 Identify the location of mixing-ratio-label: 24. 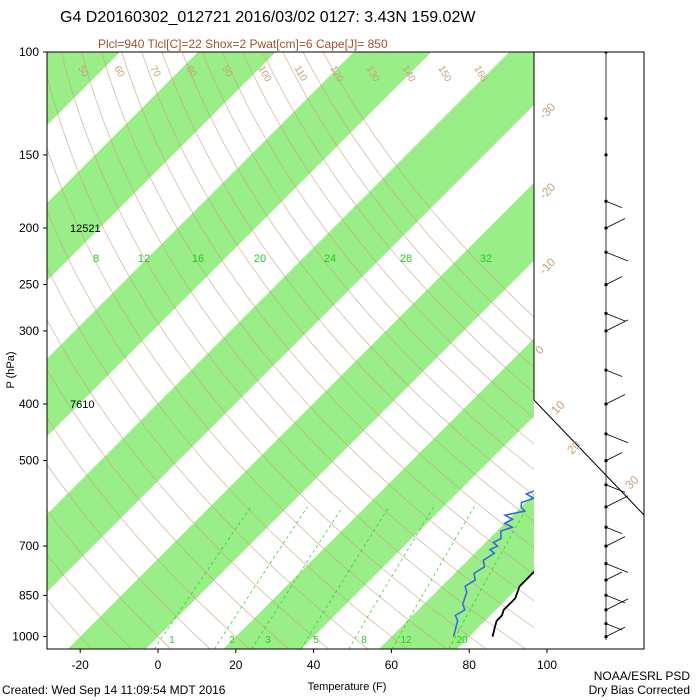
(330, 259).